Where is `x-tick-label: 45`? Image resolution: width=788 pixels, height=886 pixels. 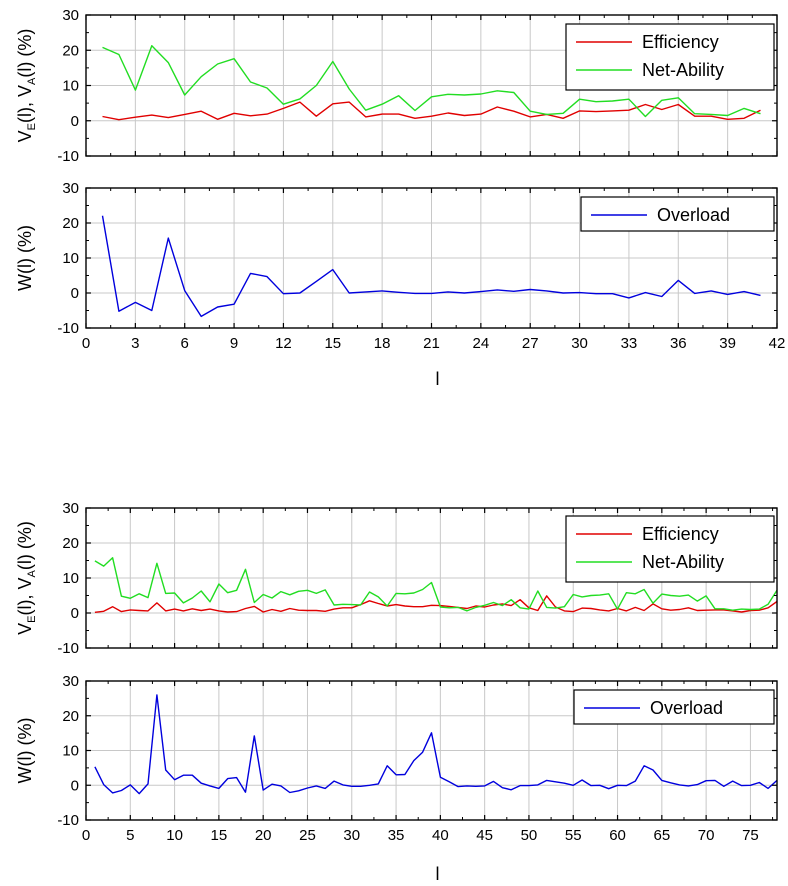 x-tick-label: 45 is located at coordinates (484, 835).